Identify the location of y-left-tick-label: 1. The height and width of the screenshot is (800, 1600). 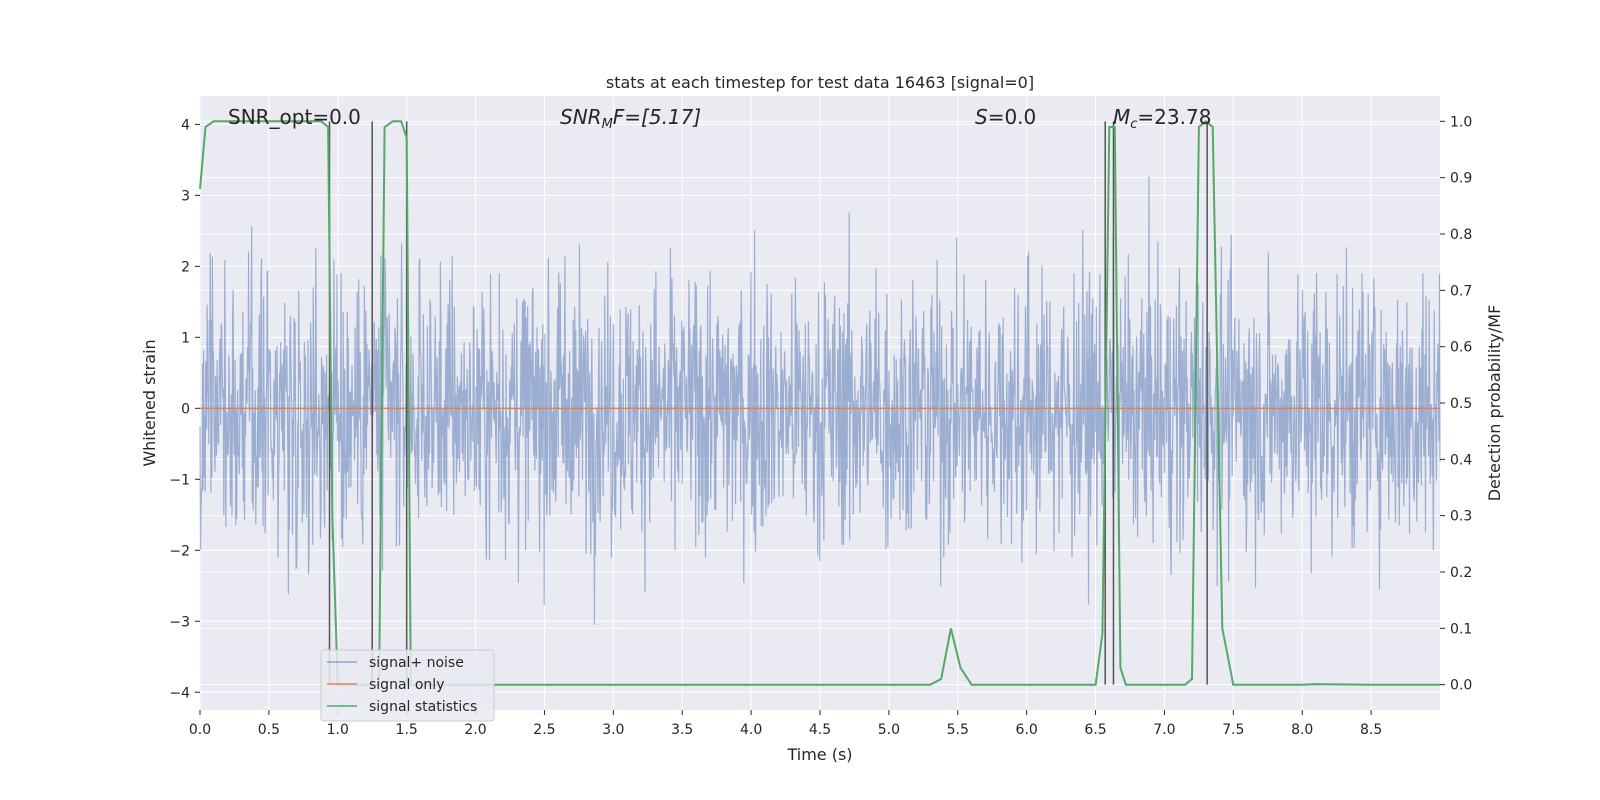
(185, 338).